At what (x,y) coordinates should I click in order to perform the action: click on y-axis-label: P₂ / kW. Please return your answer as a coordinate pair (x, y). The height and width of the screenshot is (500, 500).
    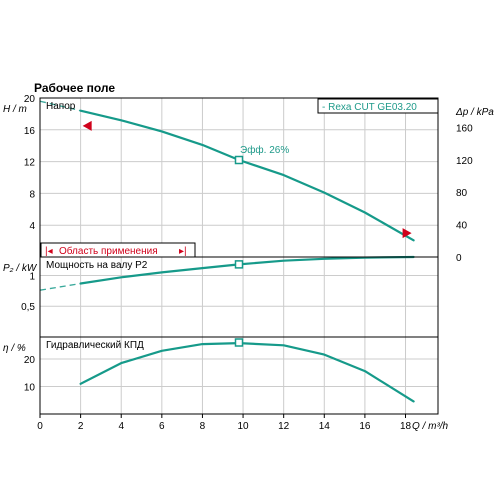
    Looking at the image, I should click on (20, 268).